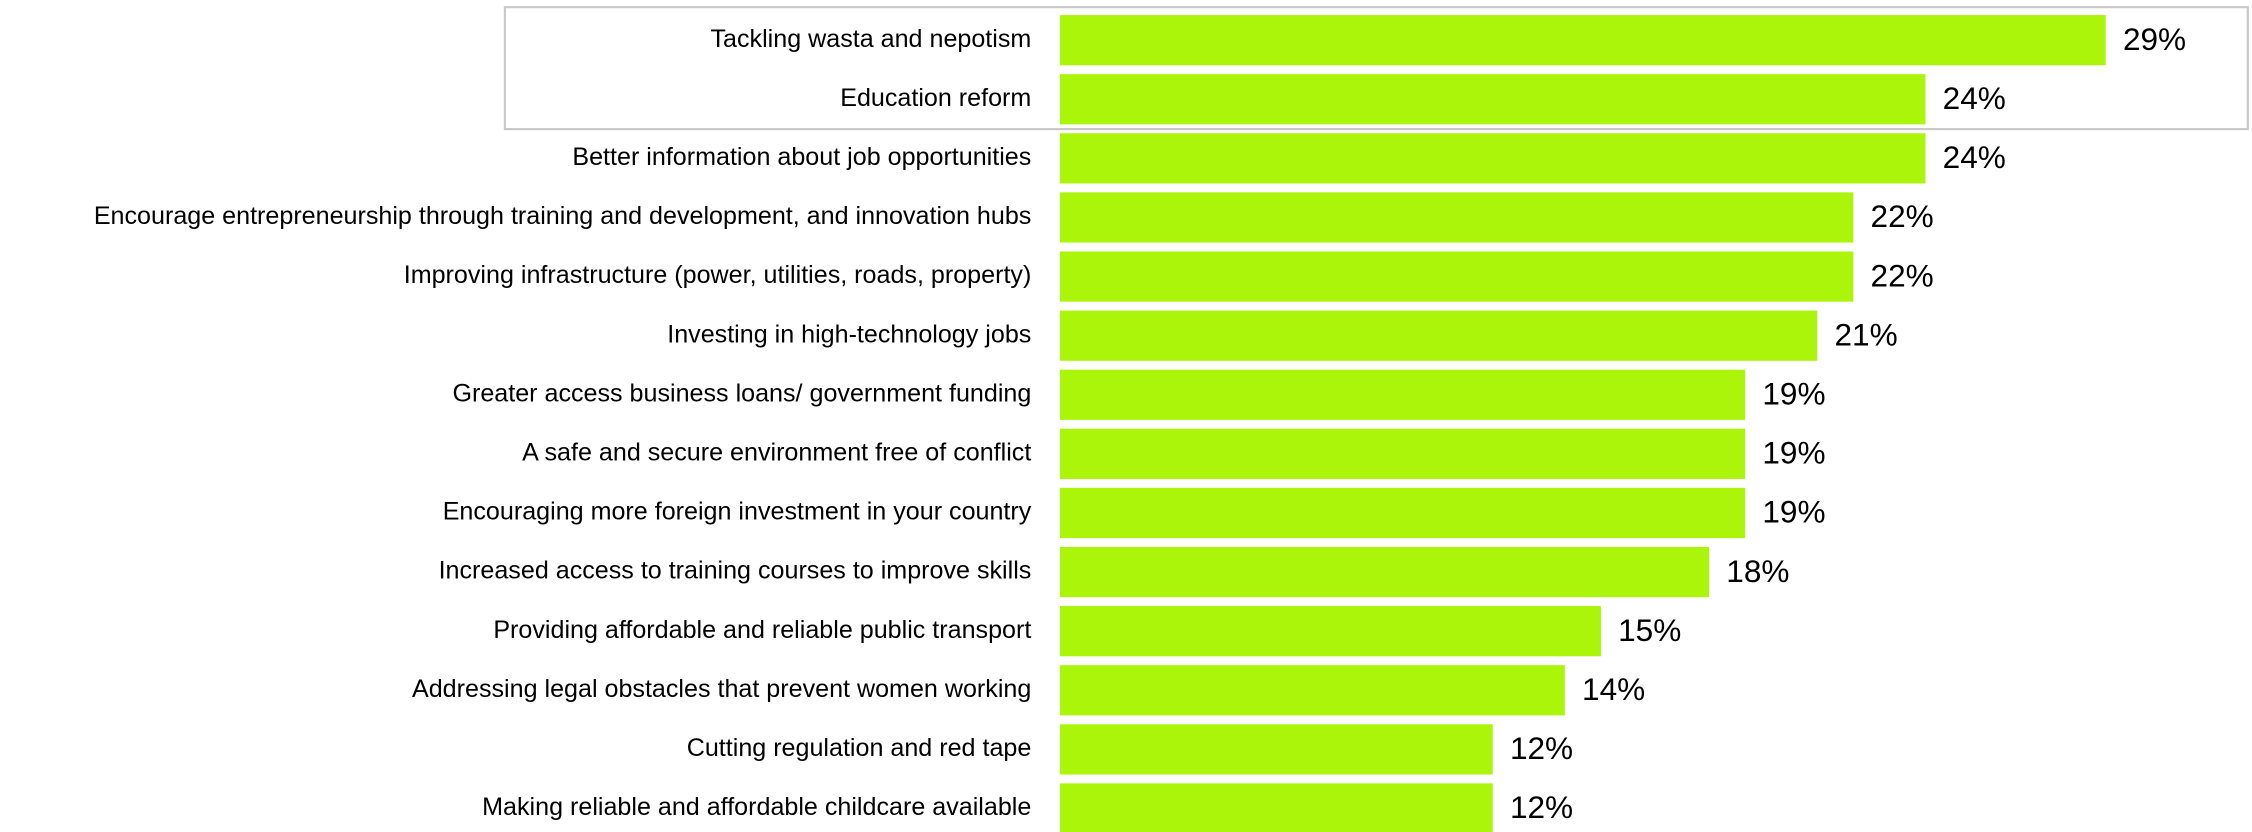 The width and height of the screenshot is (2252, 832). Describe the element at coordinates (1865, 334) in the screenshot. I see `value-label: 21%` at that location.